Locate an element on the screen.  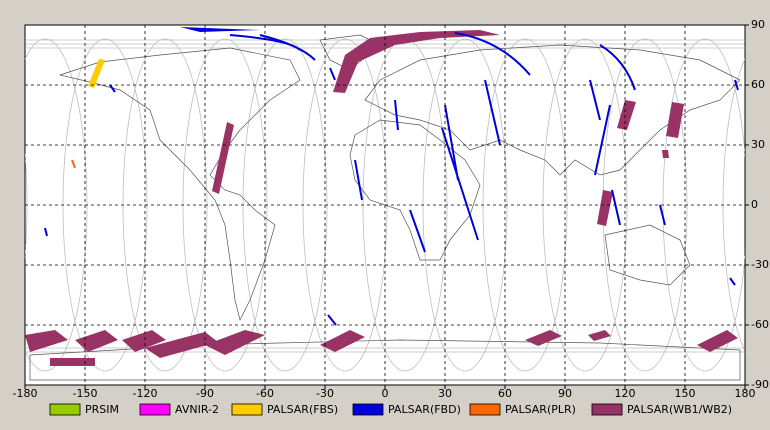
y-tick-label: -90 is located at coordinates (760, 384).